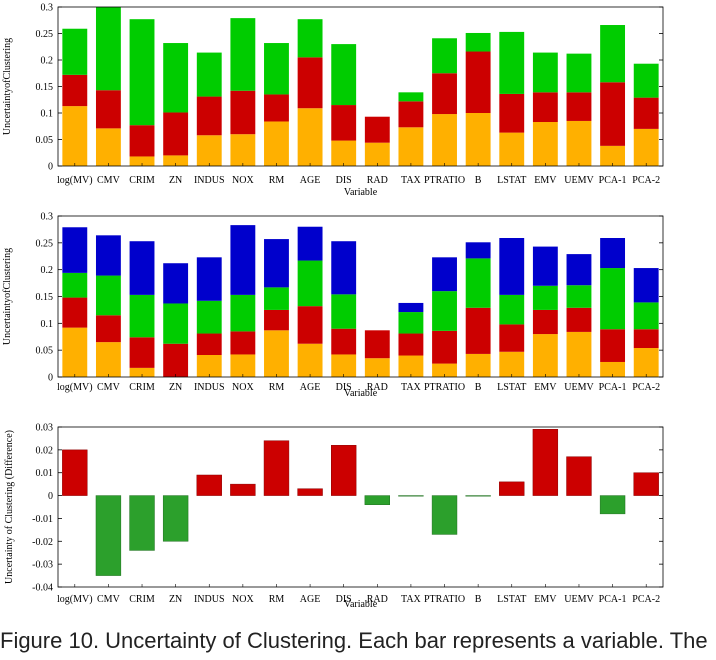  Describe the element at coordinates (142, 387) in the screenshot. I see `x-tick-label: CRIM` at that location.